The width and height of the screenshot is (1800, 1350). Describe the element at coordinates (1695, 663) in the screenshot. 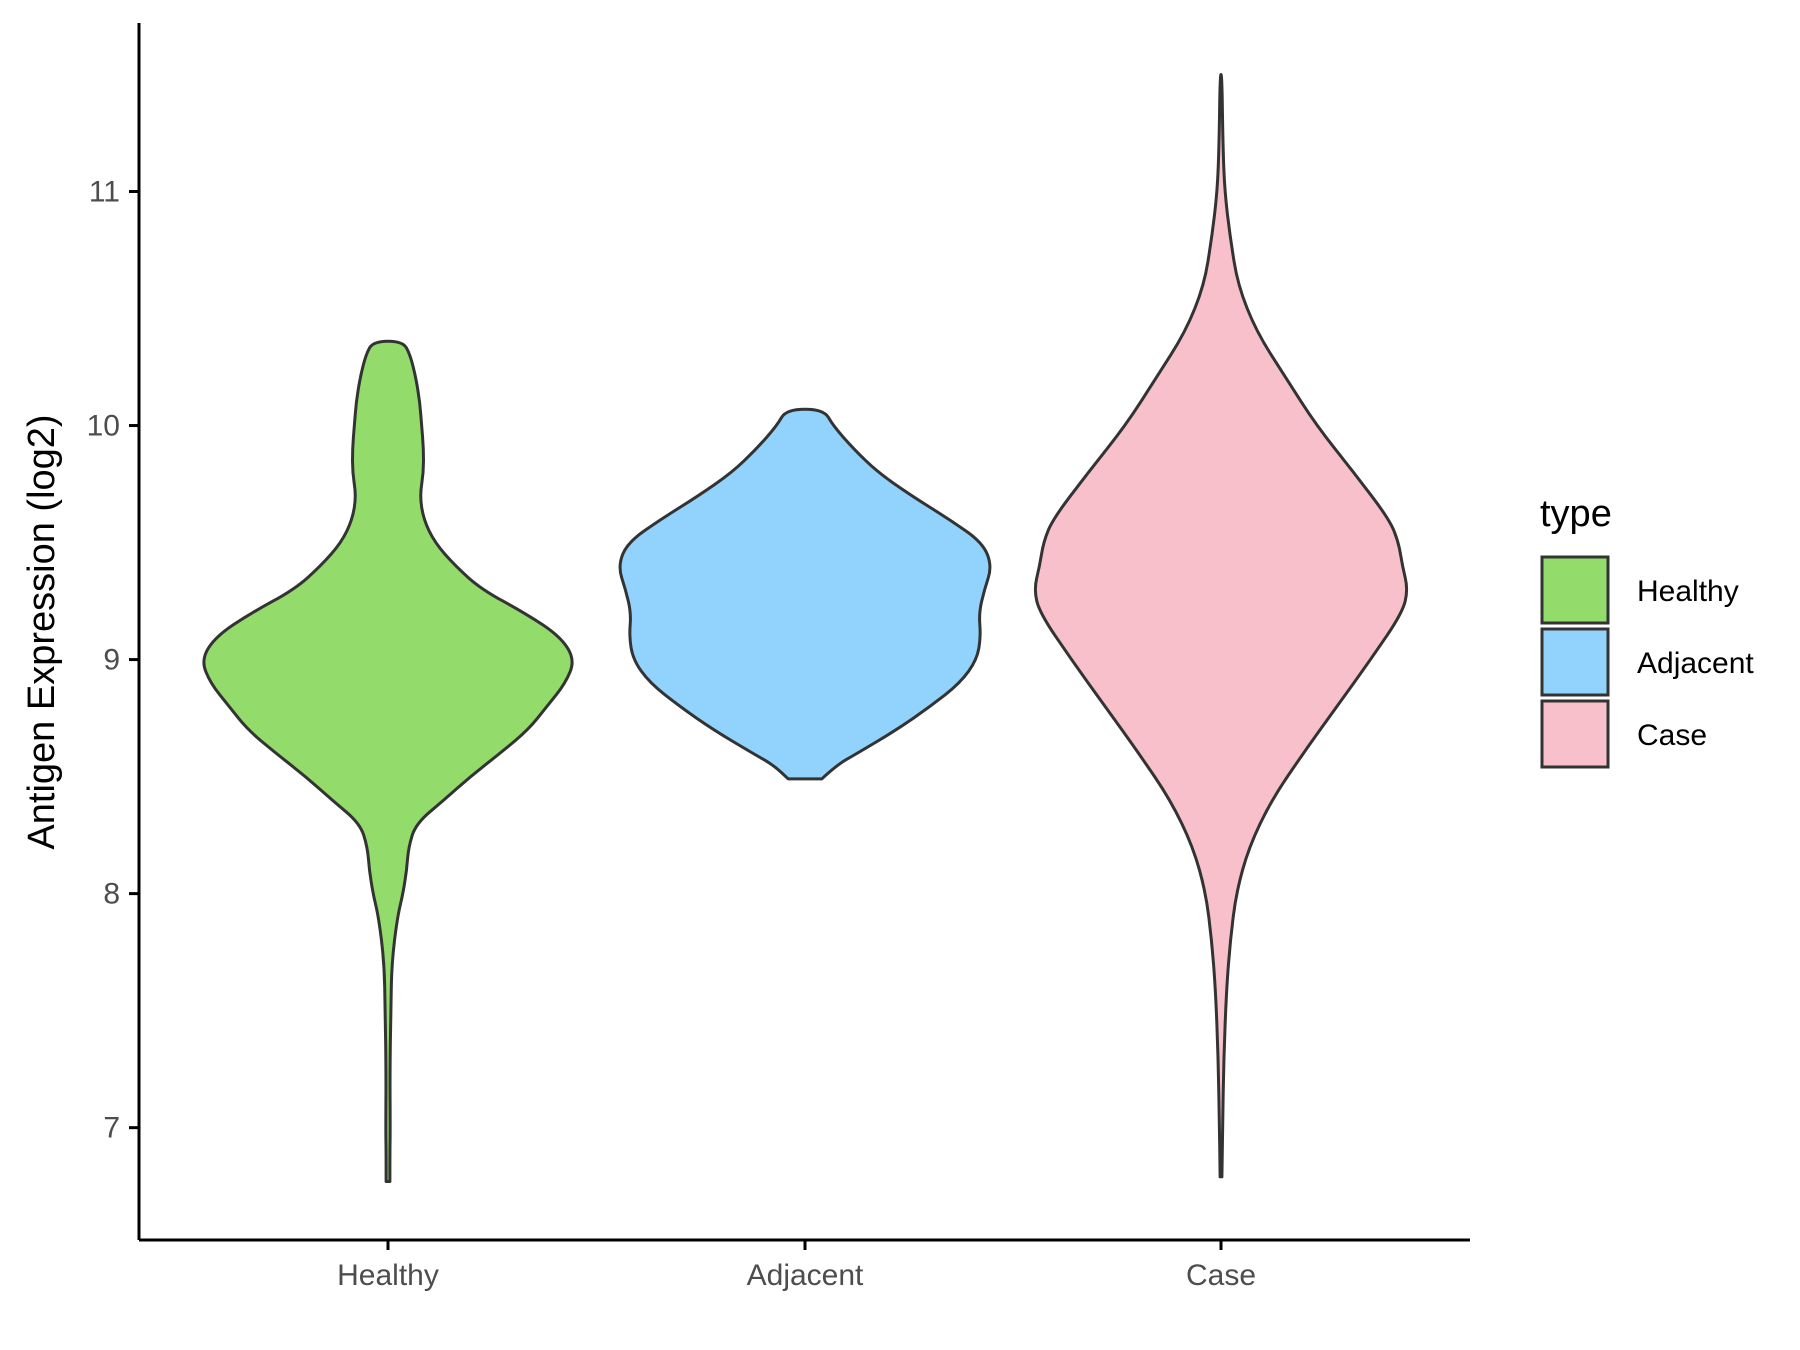

I see `legend-label-adjacent: Adjacent` at that location.